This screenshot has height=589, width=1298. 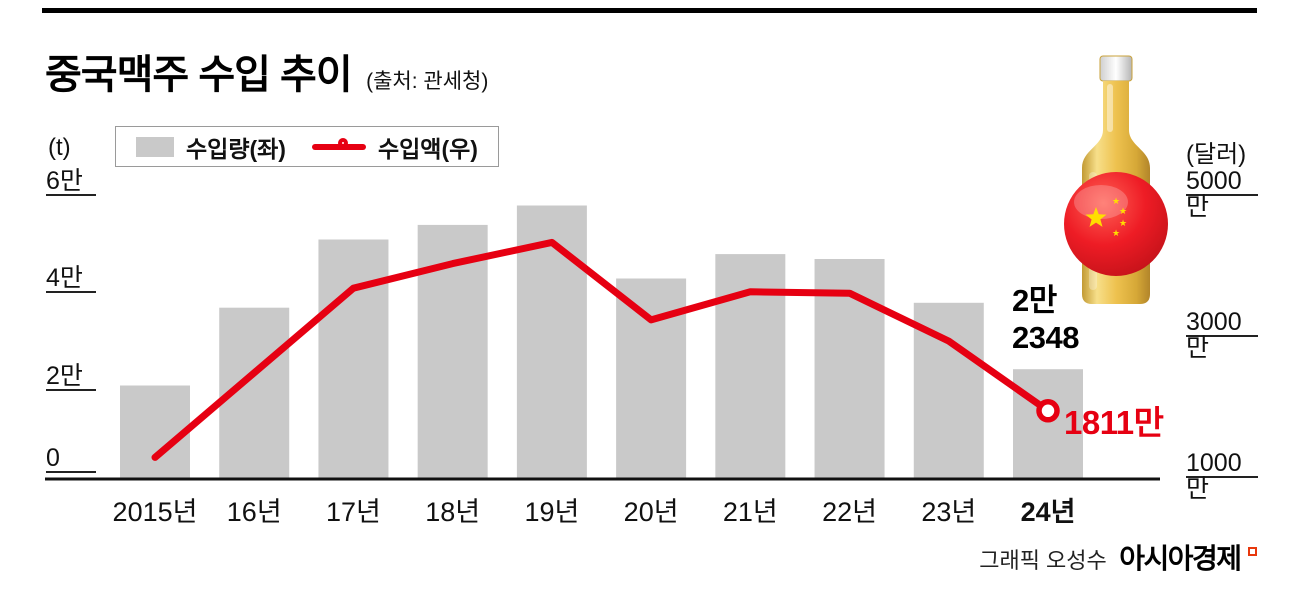 I want to click on source-note: (출처: 관세청), so click(x=427, y=81).